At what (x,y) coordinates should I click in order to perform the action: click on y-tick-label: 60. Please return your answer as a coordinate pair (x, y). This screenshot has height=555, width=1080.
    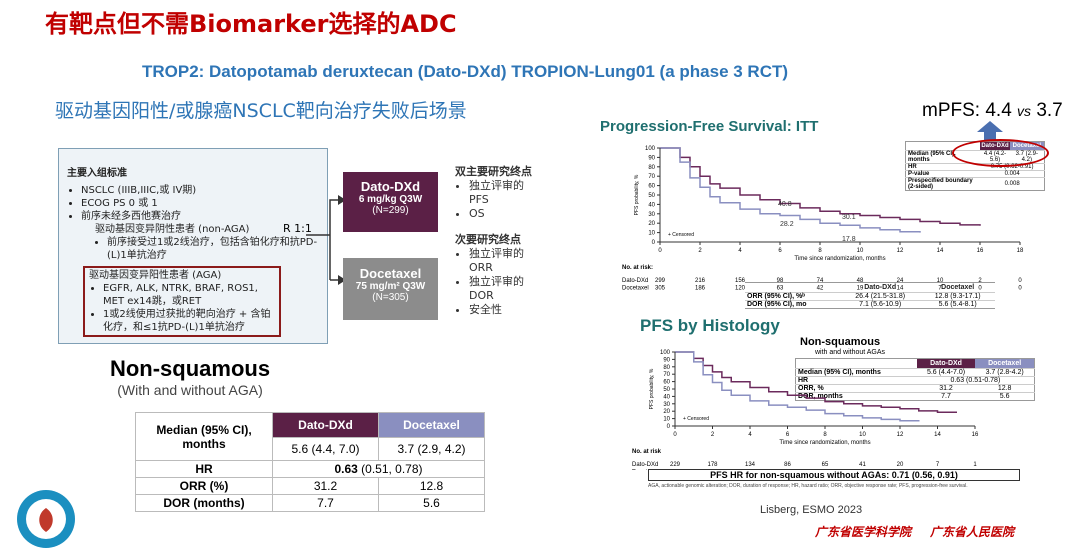
    Looking at the image, I should click on (651, 187).